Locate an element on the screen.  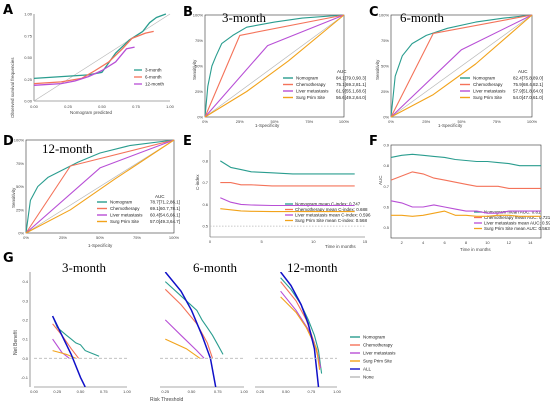
panel-d-auc-header: AUC is located at coordinates (160, 196).